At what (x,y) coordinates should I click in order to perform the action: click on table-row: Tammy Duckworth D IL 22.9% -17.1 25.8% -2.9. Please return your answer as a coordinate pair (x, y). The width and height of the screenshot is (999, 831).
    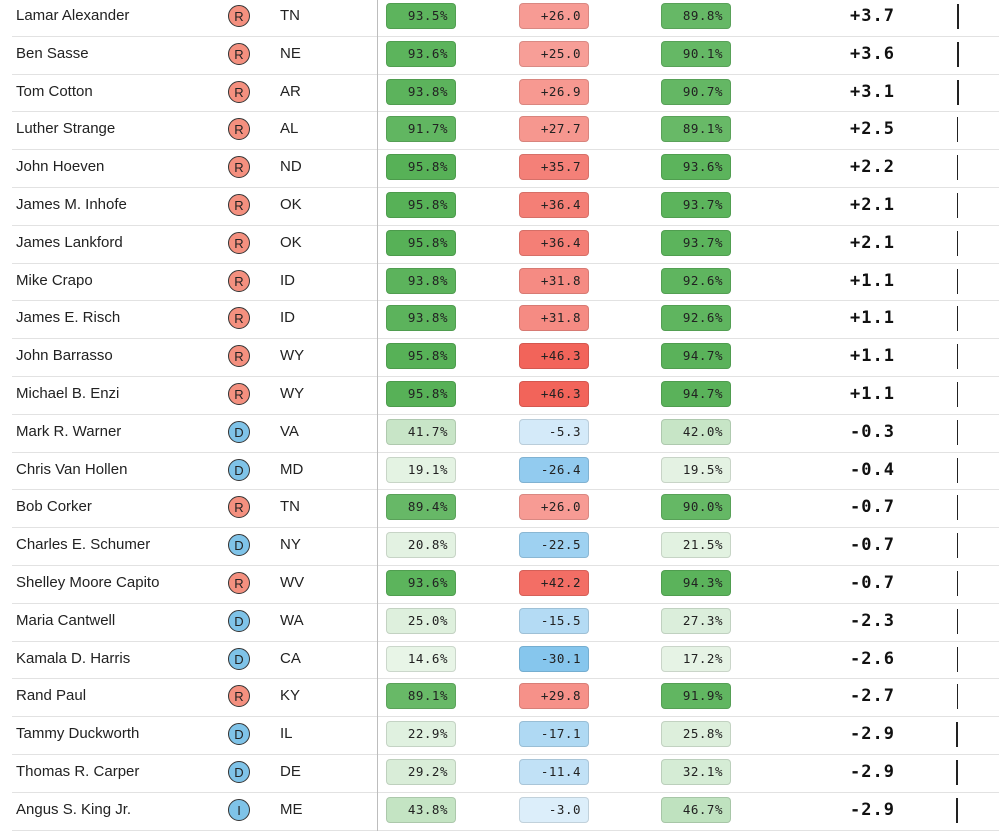
    Looking at the image, I should click on (505, 736).